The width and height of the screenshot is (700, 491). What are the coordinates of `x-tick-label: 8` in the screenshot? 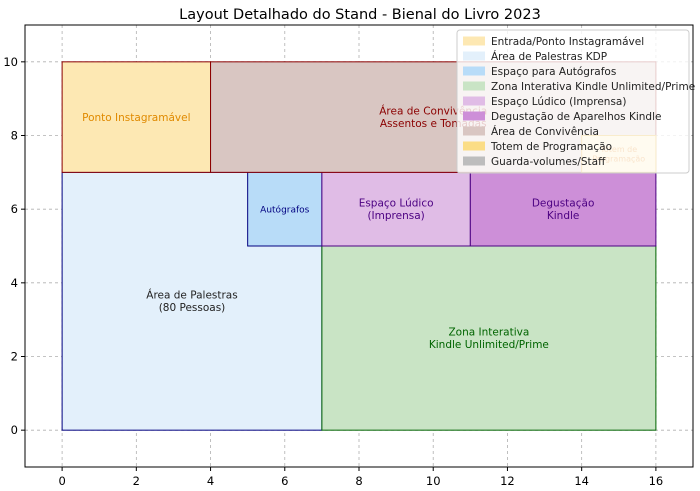 It's located at (358, 481).